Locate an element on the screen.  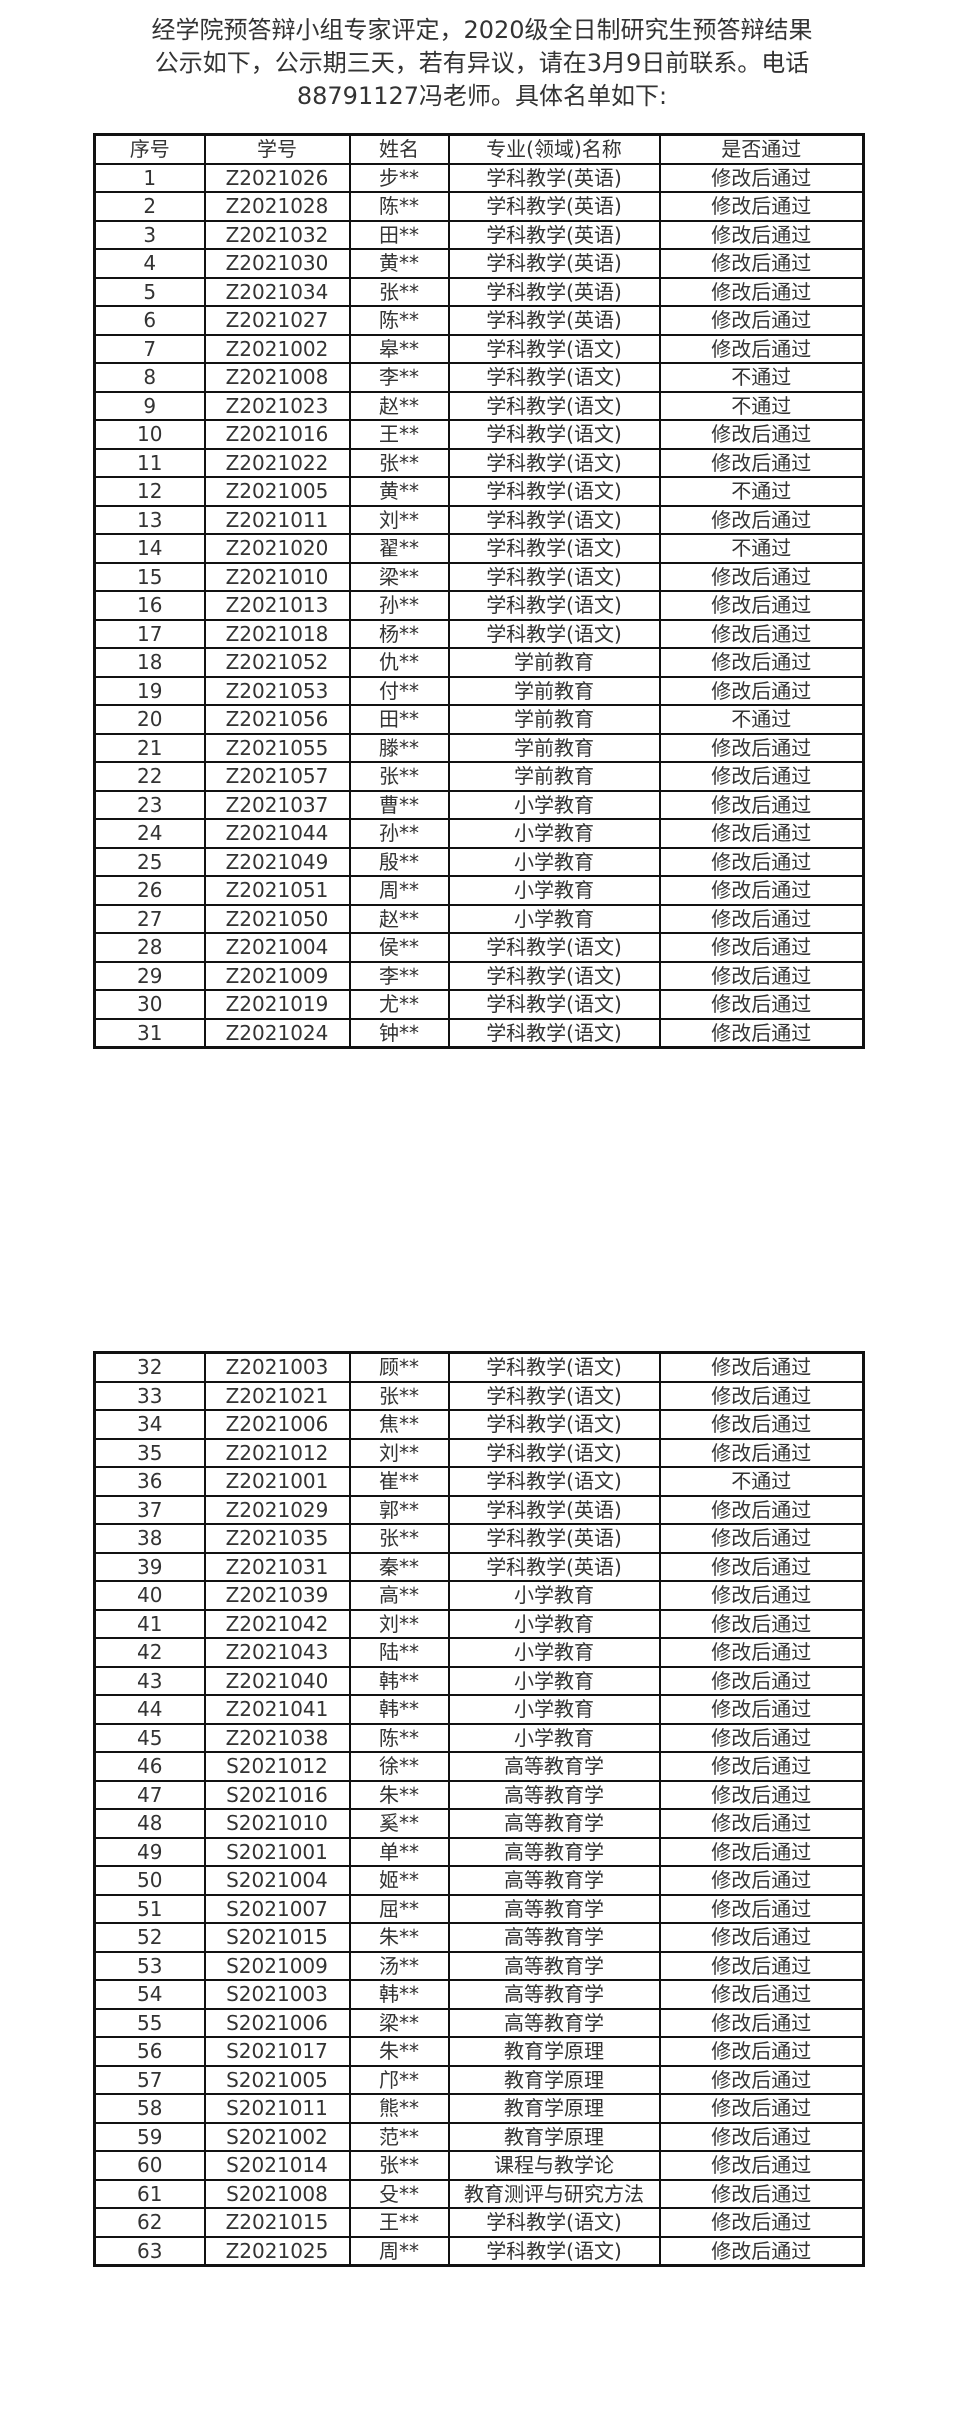
cell-index: 35 is located at coordinates (149, 1452).